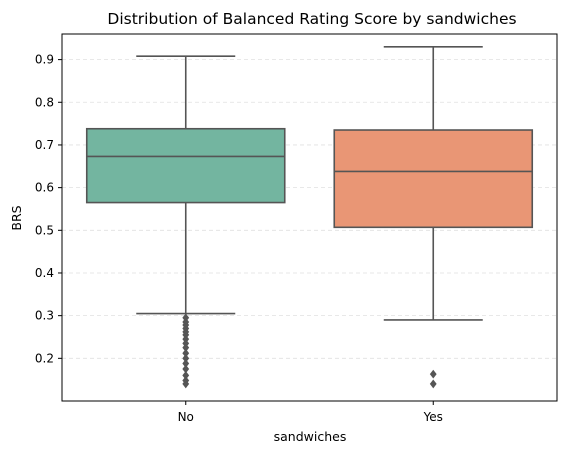 This screenshot has height=455, width=567. Describe the element at coordinates (44, 316) in the screenshot. I see `y-tick-label: 0.3` at that location.